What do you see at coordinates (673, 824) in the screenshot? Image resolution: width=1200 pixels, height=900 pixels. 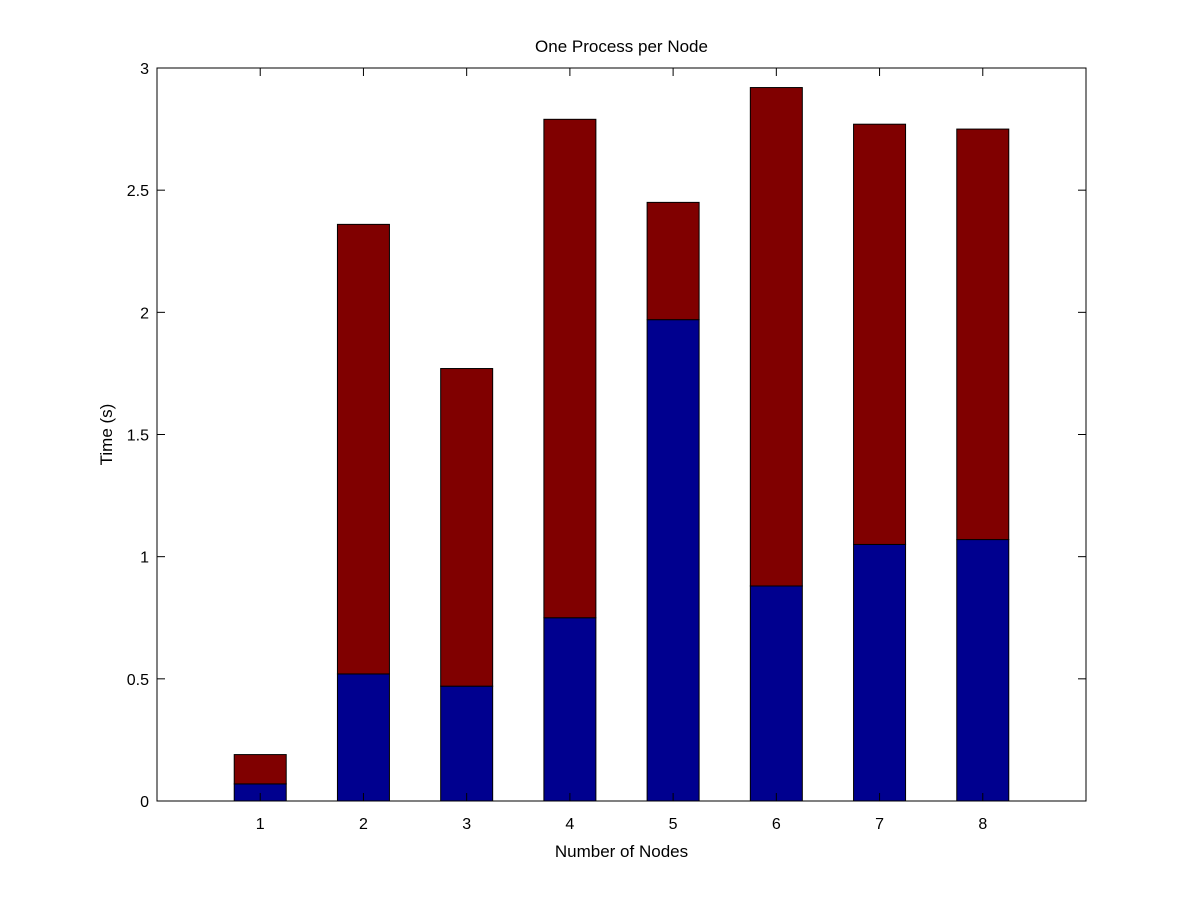 I see `x-tick-label: 5` at bounding box center [673, 824].